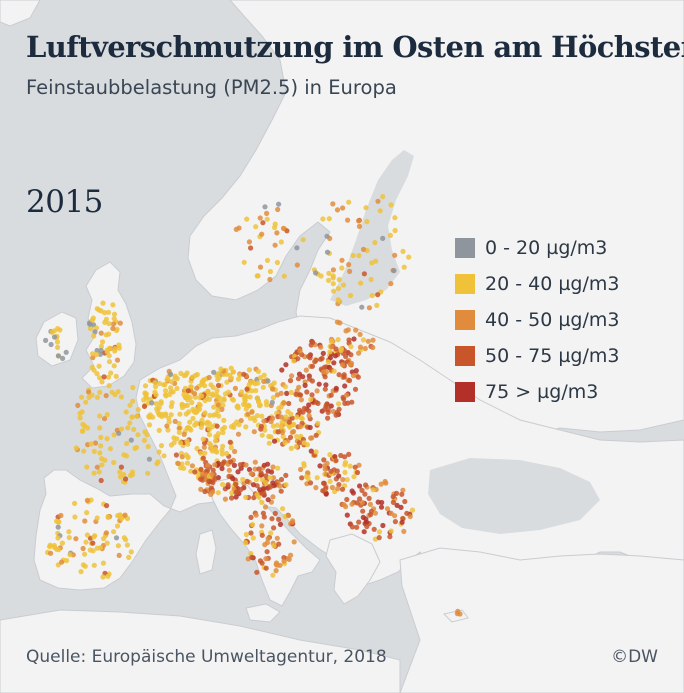 Image resolution: width=684 pixels, height=693 pixels. What do you see at coordinates (465, 356) in the screenshot?
I see `legend-swatch` at bounding box center [465, 356].